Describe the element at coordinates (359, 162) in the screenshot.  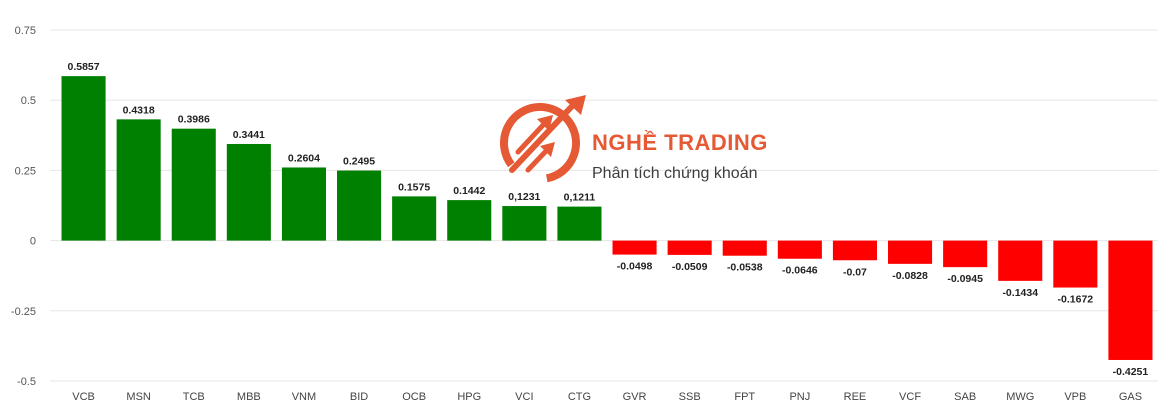
I see `data-label: 0.2495` at that location.